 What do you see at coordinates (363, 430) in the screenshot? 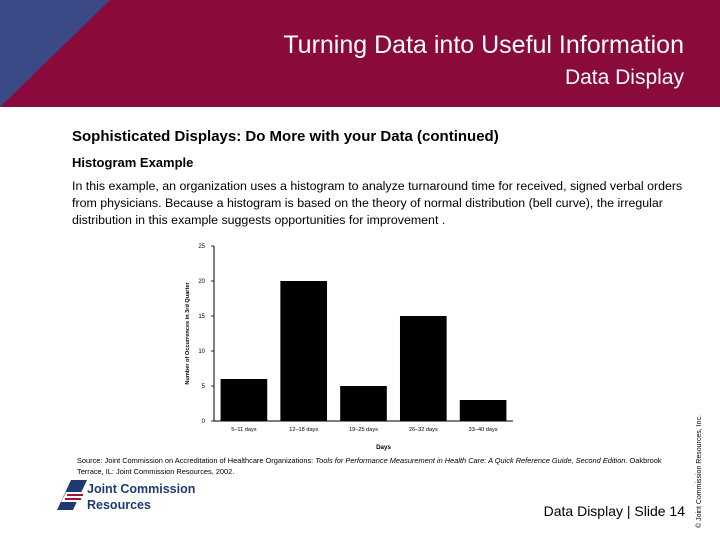
I see `x-tick-label: 19–25 days` at bounding box center [363, 430].